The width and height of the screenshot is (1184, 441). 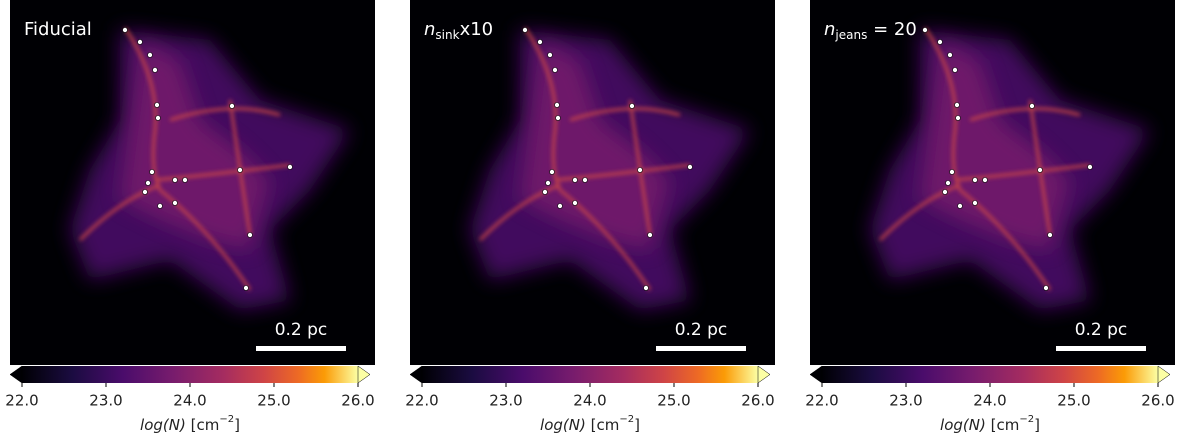 What do you see at coordinates (58, 29) in the screenshot?
I see `panel-title: Fiducial` at bounding box center [58, 29].